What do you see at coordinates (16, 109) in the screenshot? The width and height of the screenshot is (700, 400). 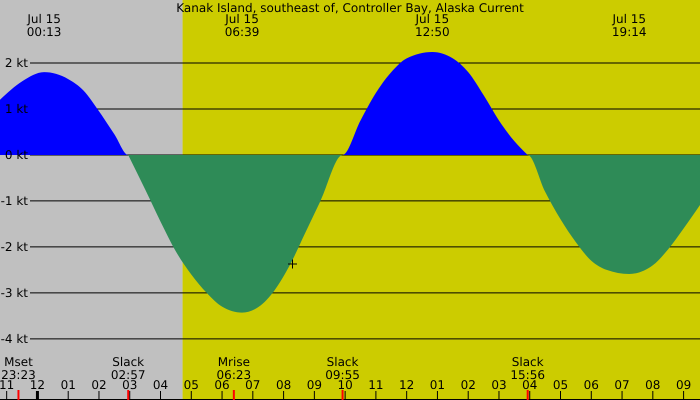 I see `y-tick-label: 1 kt` at bounding box center [16, 109].